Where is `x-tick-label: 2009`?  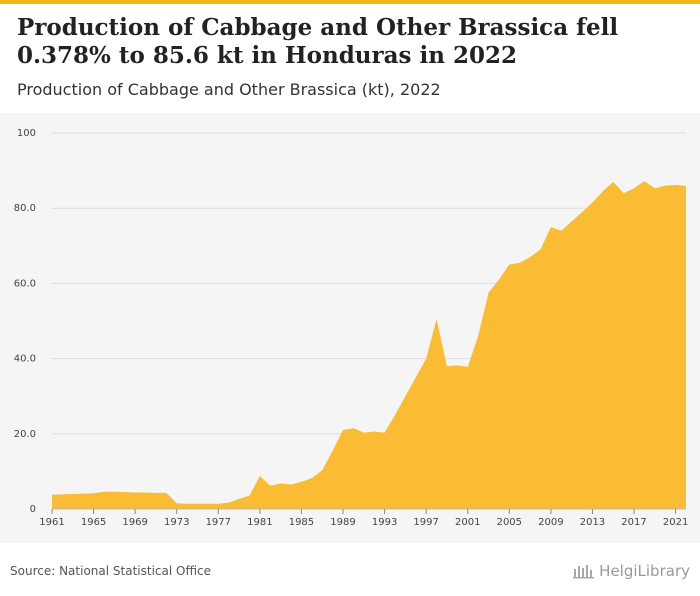
x-tick-label: 2009 is located at coordinates (550, 522).